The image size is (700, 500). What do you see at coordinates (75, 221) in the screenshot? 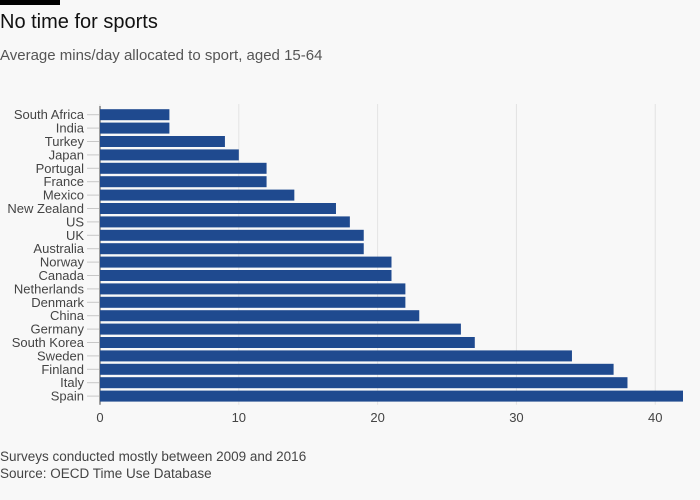
I see `category-label: US` at bounding box center [75, 221].